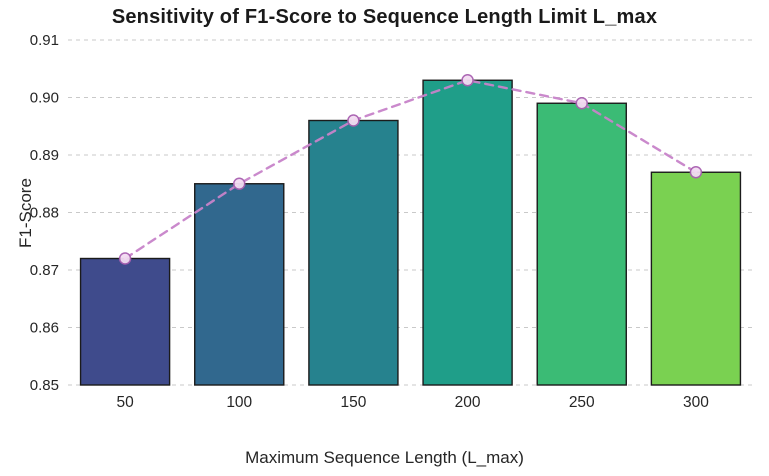 The image size is (769, 476). I want to click on y-tick-label: 0.87, so click(44, 270).